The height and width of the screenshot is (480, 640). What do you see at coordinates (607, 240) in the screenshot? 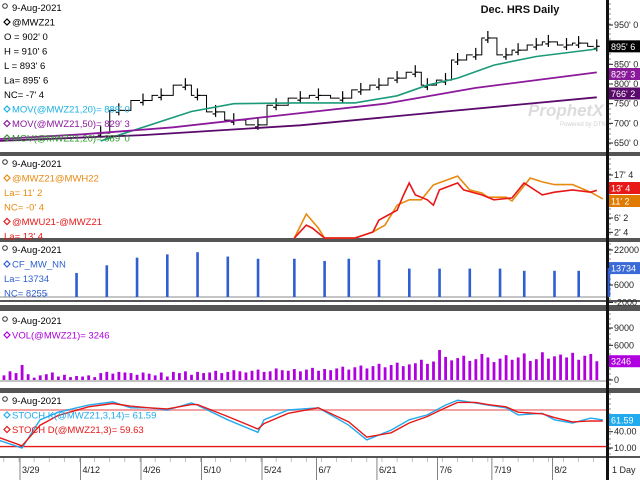
I see `axis-border` at bounding box center [607, 240].